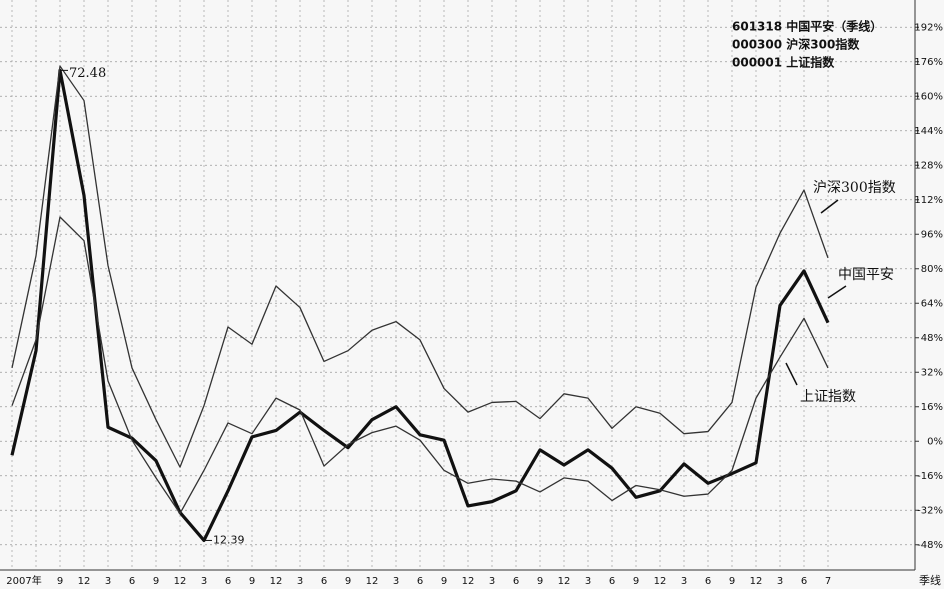  What do you see at coordinates (87, 73) in the screenshot?
I see `annotation: 72.48` at bounding box center [87, 73].